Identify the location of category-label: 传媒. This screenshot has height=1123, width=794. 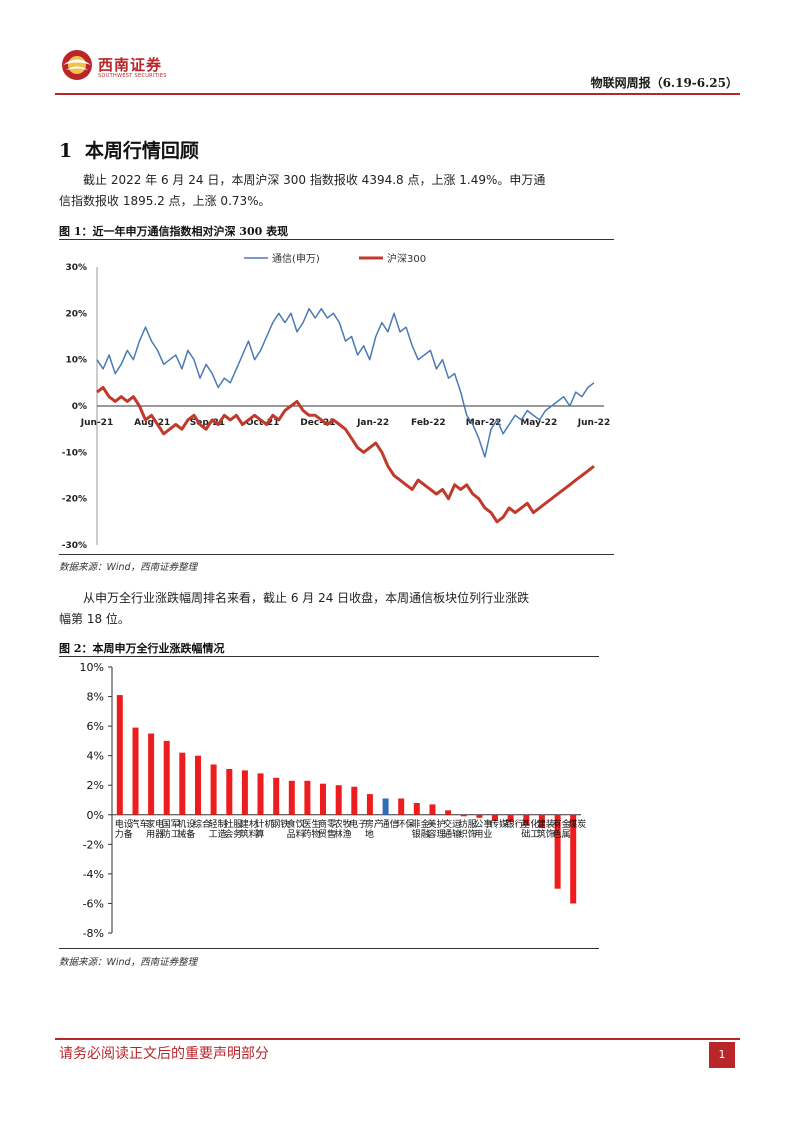
(499, 824).